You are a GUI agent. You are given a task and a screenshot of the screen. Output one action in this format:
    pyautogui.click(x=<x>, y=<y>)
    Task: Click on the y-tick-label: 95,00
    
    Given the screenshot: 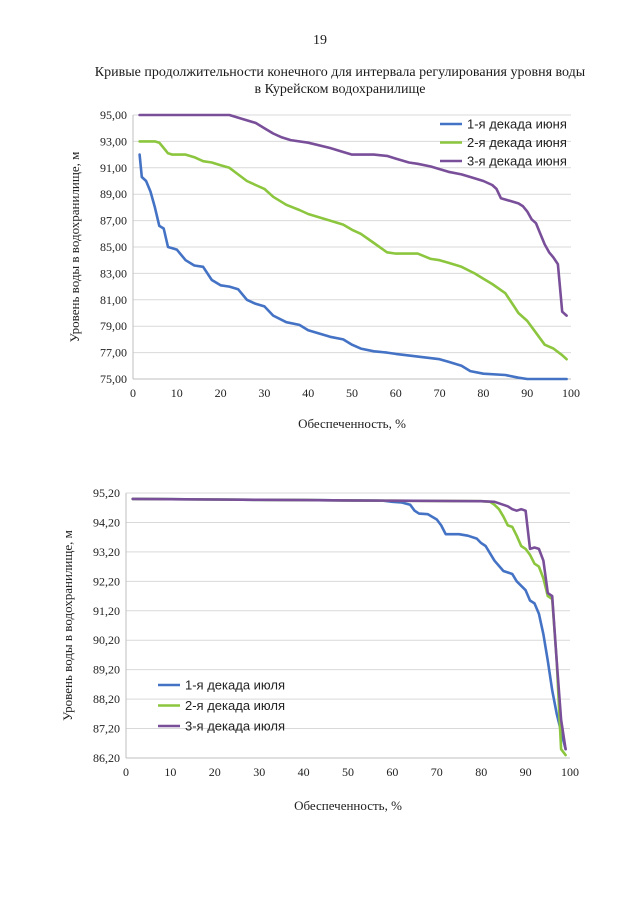 What is the action you would take?
    pyautogui.click(x=113, y=115)
    